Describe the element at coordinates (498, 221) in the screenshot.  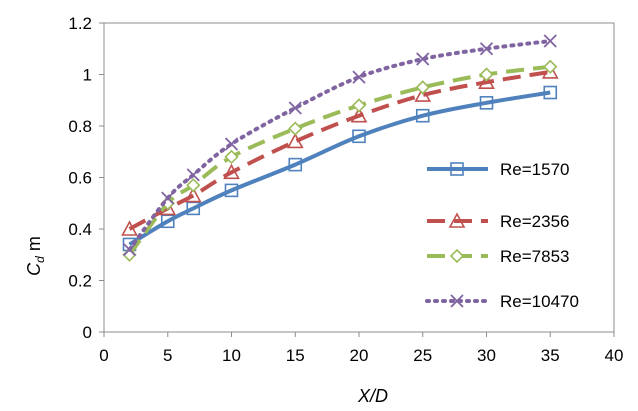
I see `legend-item: Re=2356` at that location.